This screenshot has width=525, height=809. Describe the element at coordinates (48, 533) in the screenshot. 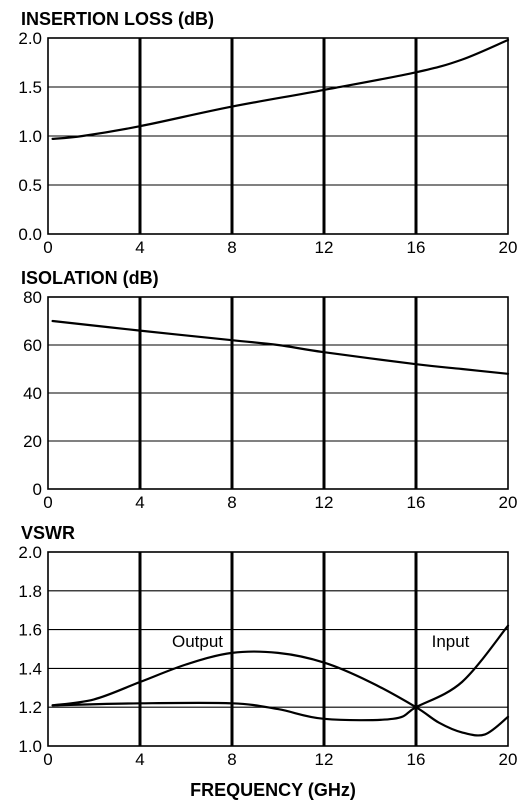

I see `vswr-title: VSWR` at that location.